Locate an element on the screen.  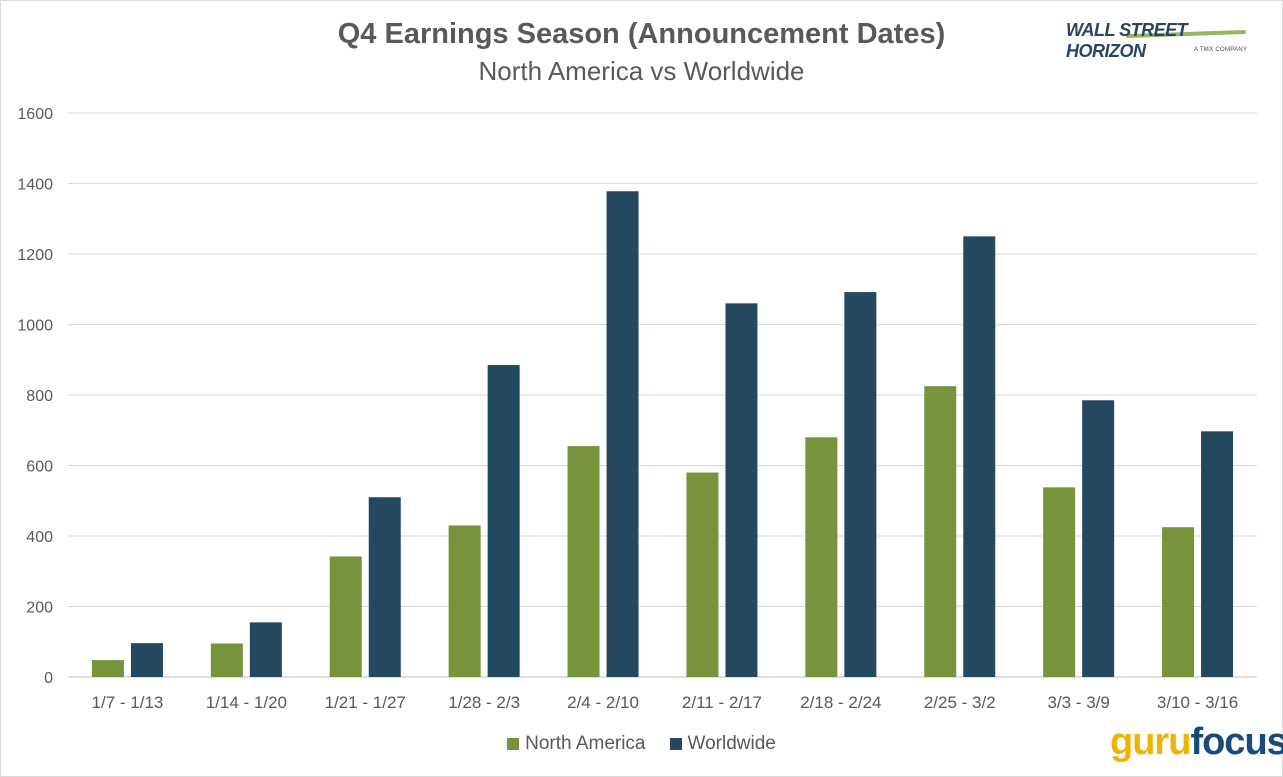
legend-item-worldwide: Worldwide is located at coordinates (722, 744).